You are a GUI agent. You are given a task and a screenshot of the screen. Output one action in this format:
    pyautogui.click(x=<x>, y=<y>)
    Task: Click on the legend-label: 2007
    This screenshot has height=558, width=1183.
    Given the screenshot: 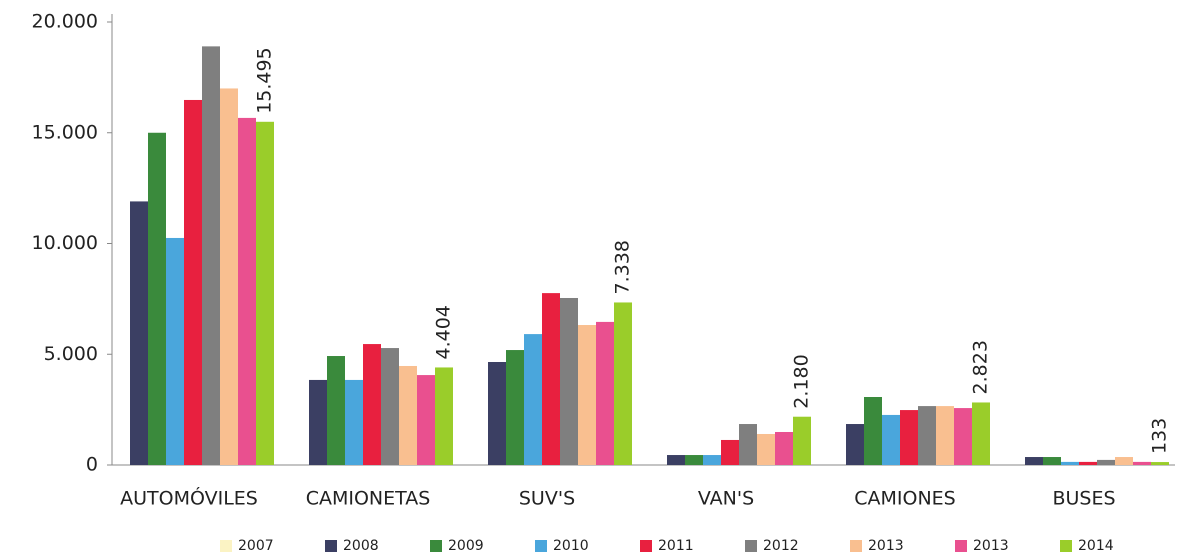 What is the action you would take?
    pyautogui.click(x=256, y=546)
    